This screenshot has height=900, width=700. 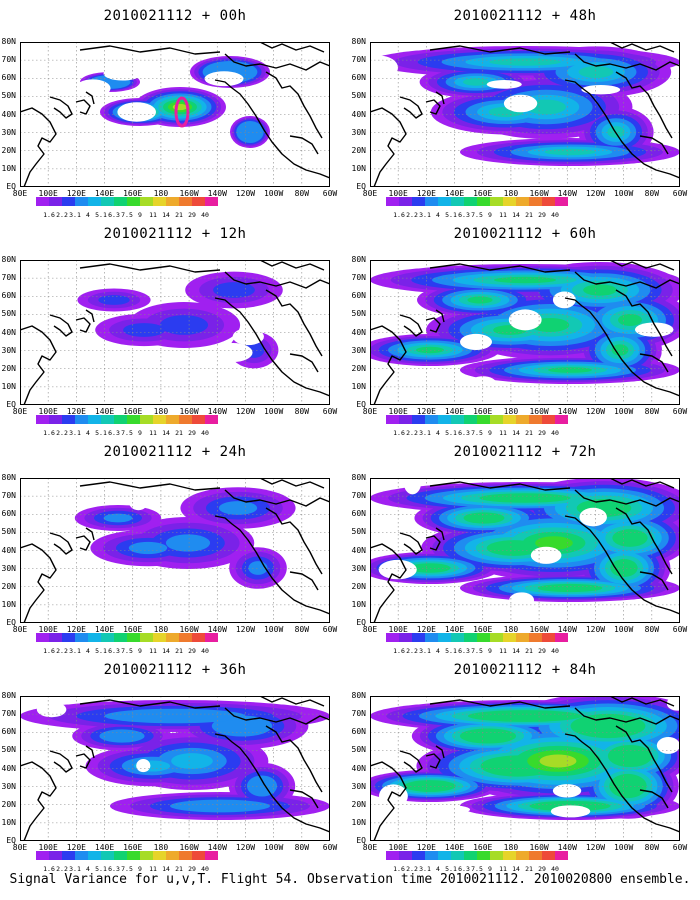 What do you see at coordinates (273, 193) in the screenshot?
I see `longitude-label: 100W` at bounding box center [273, 193].